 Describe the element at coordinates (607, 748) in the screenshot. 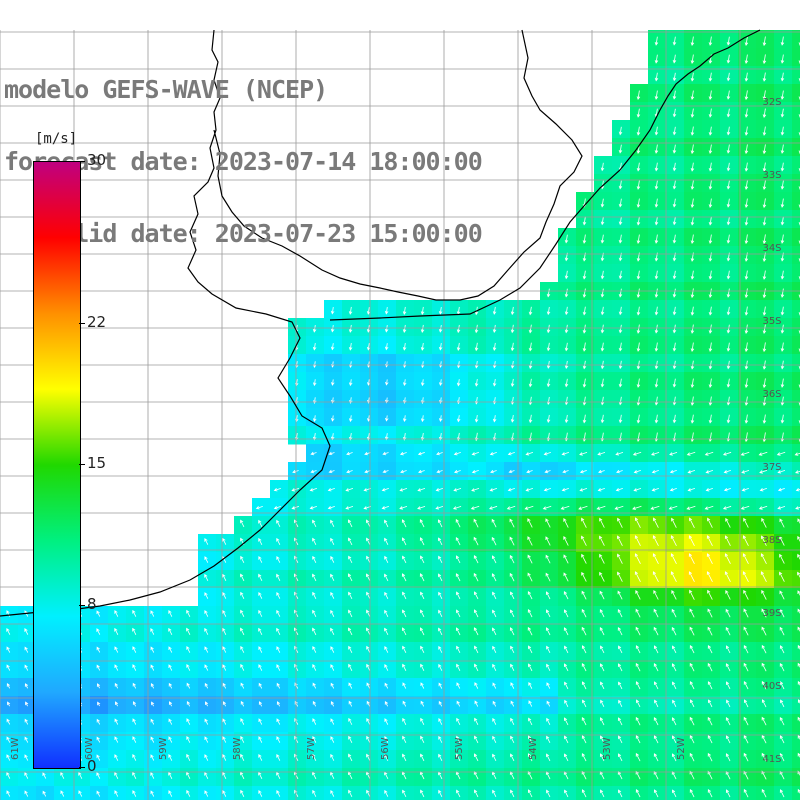

I see `lon-label: 53W` at that location.